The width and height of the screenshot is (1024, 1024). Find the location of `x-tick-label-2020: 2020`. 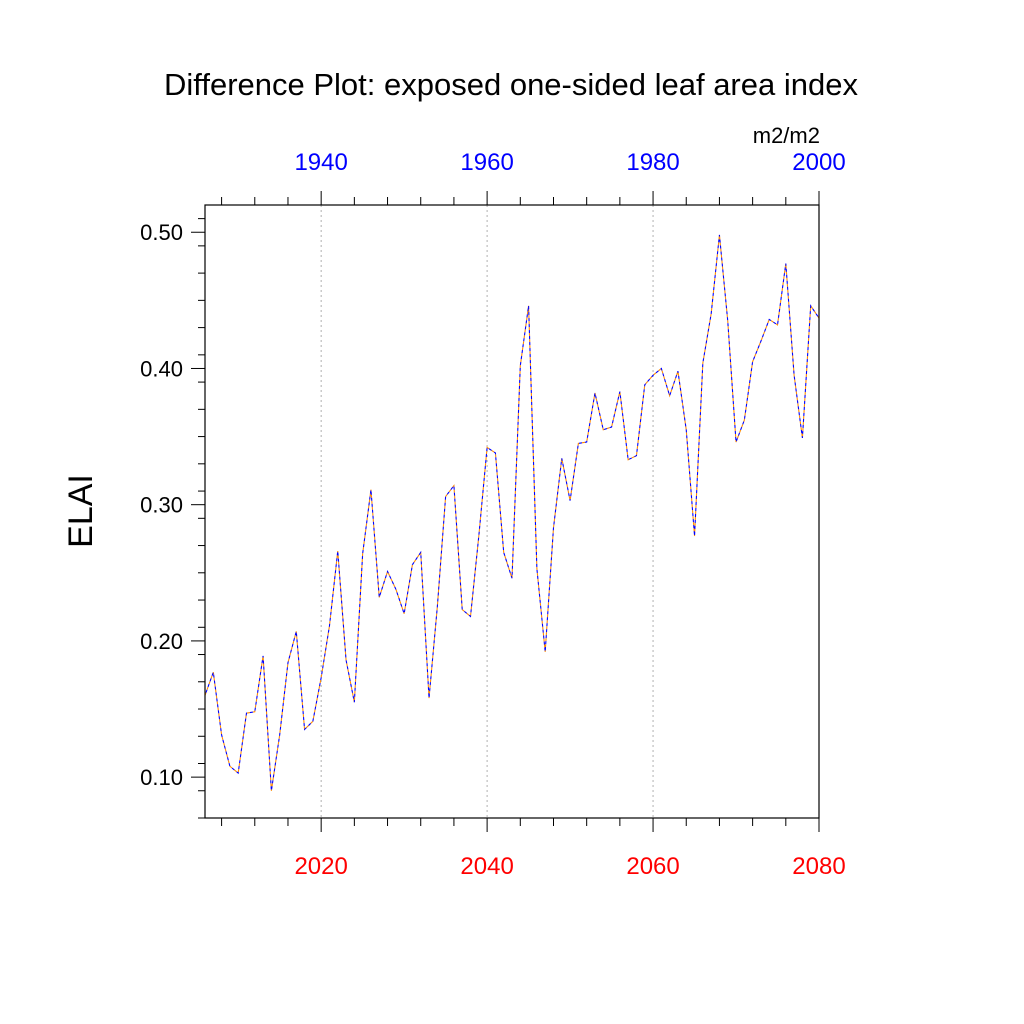

x-tick-label-2020: 2020 is located at coordinates (320, 866).